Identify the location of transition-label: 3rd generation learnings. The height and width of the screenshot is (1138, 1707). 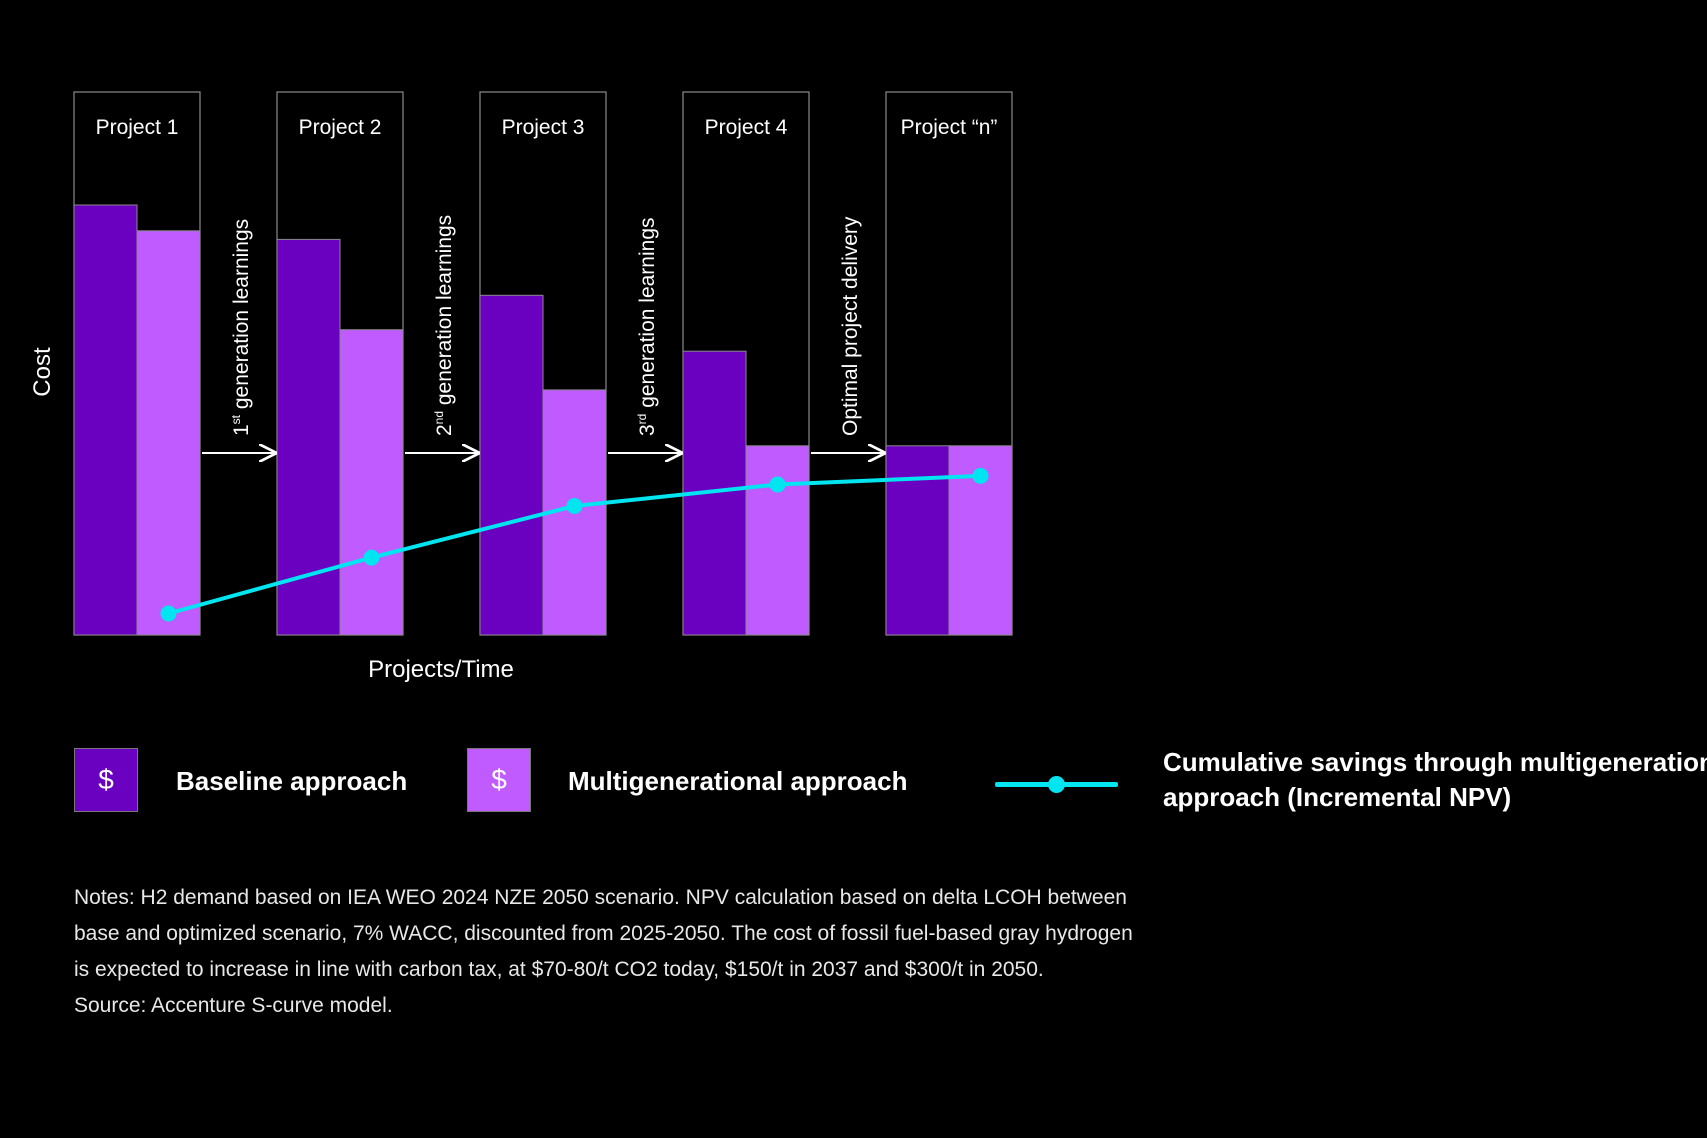
(647, 327).